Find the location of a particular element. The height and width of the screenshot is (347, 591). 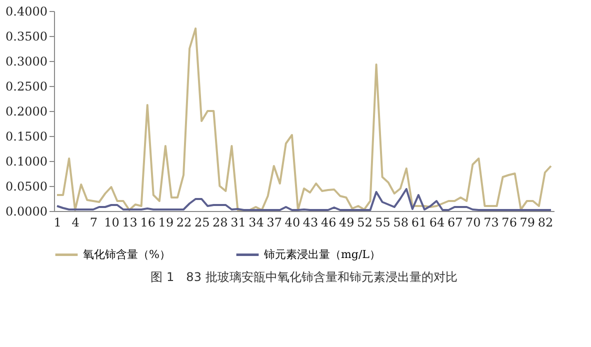

y-tick-label: 0.2500 is located at coordinates (27, 87).